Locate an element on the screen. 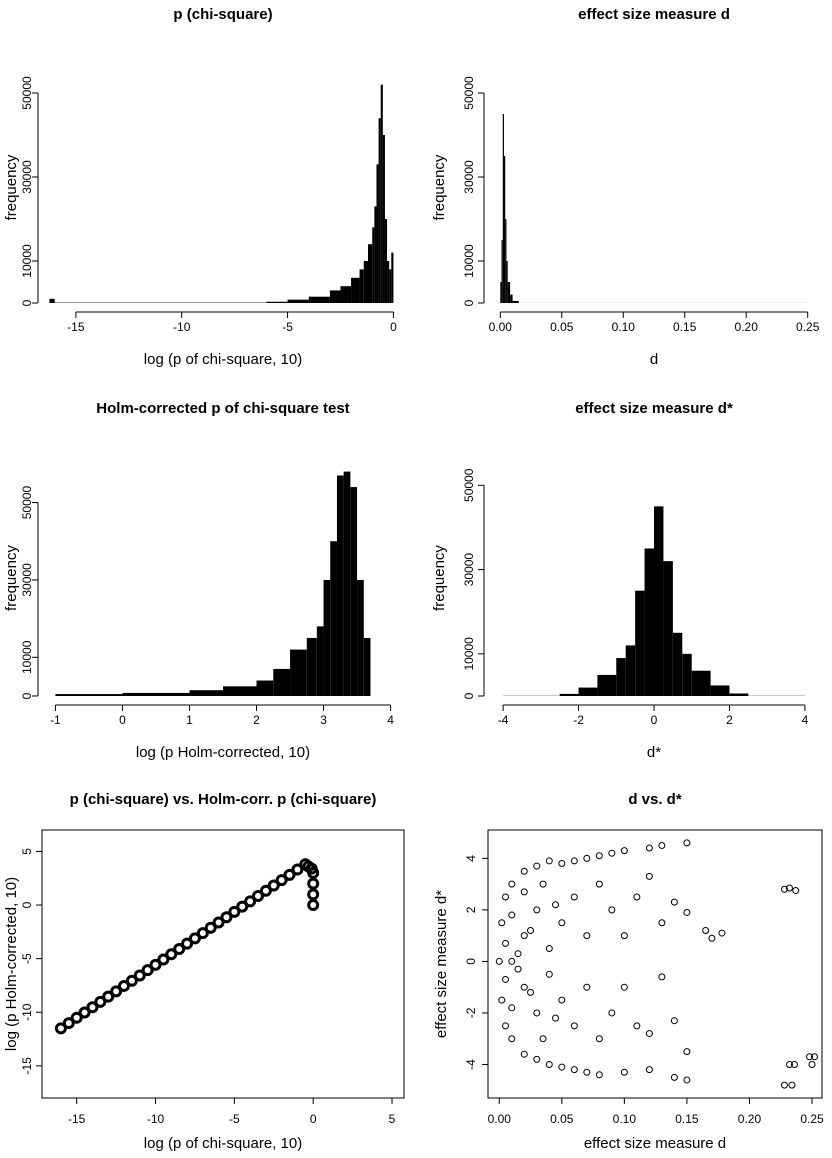 This screenshot has height=1158, width=832. panel-title: effect size measure d is located at coordinates (654, 14).